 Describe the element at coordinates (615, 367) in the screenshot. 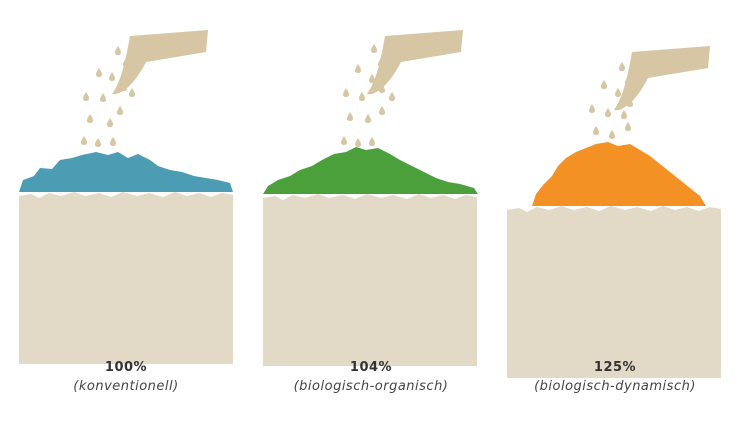

I see `percent-label: 125%` at that location.